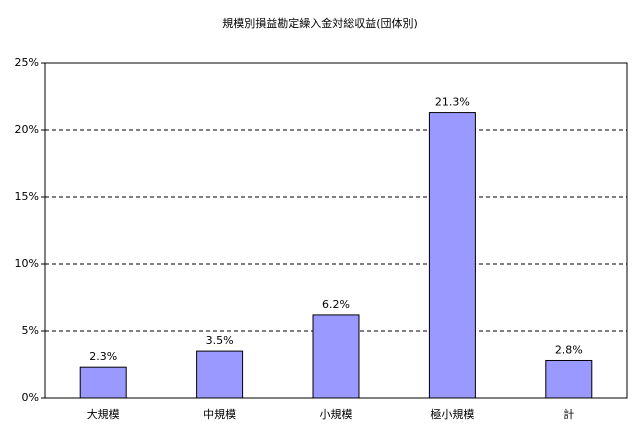  What do you see at coordinates (220, 340) in the screenshot?
I see `data-label: 3.5%` at bounding box center [220, 340].